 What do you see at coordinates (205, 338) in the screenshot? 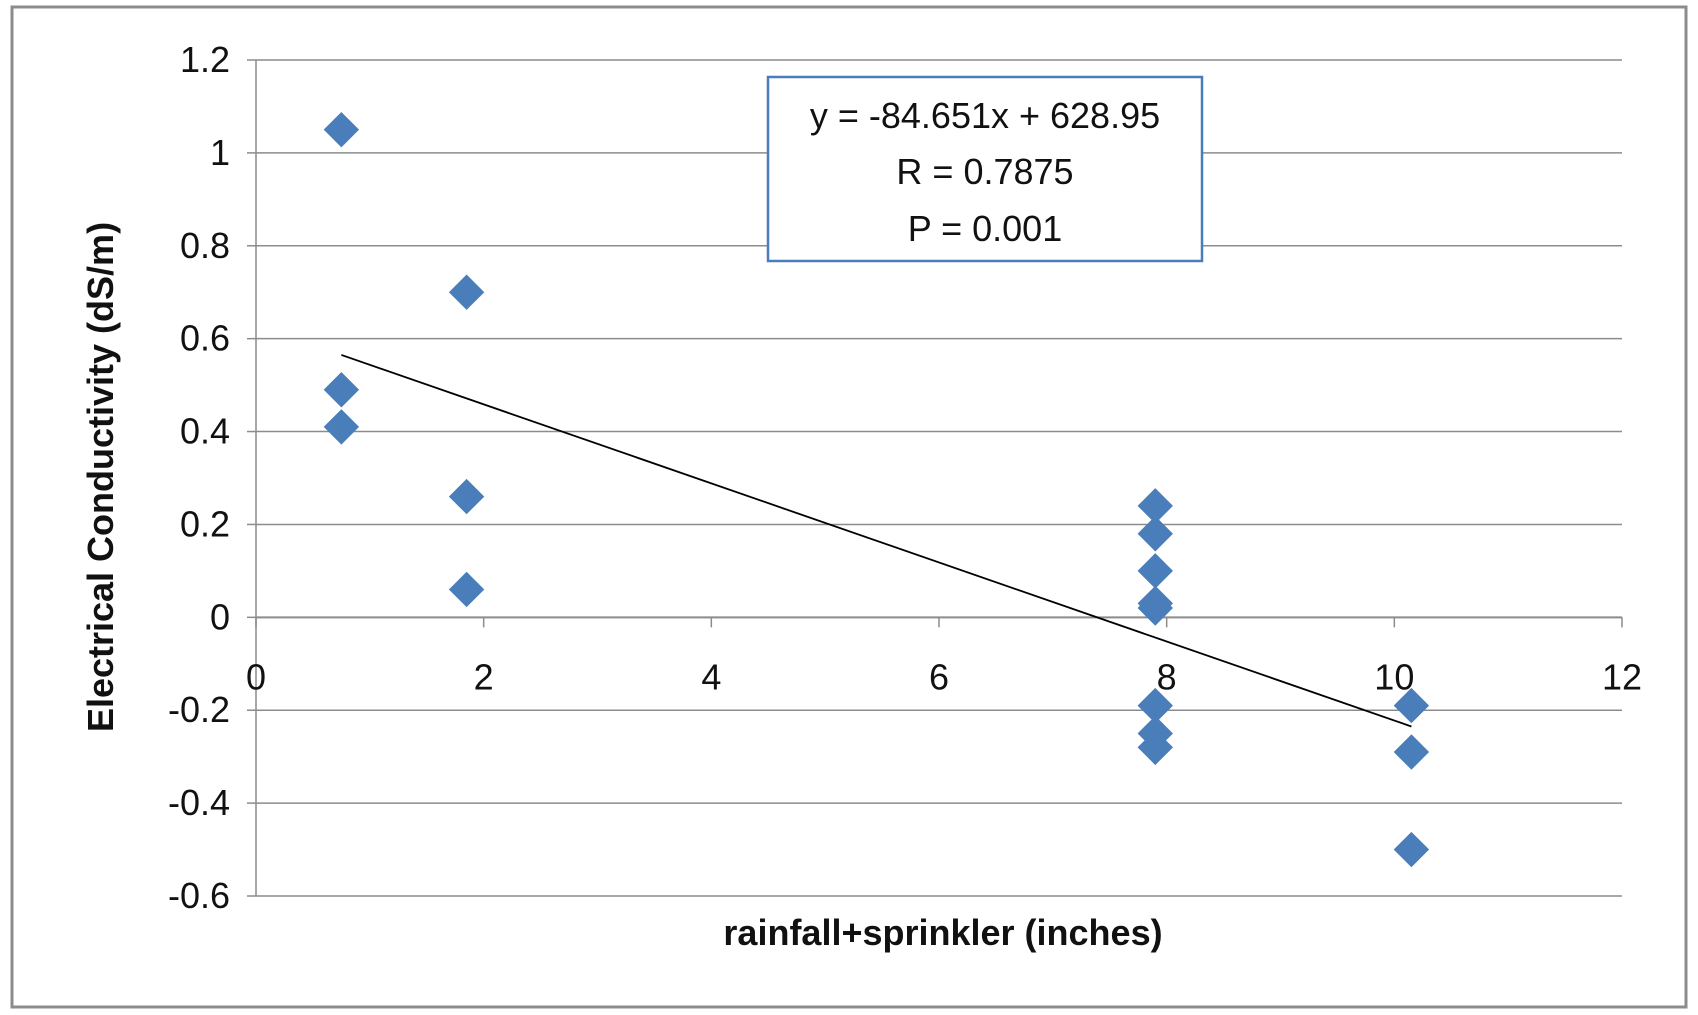
I see `y-tick-label-3: 0.6` at bounding box center [205, 338].